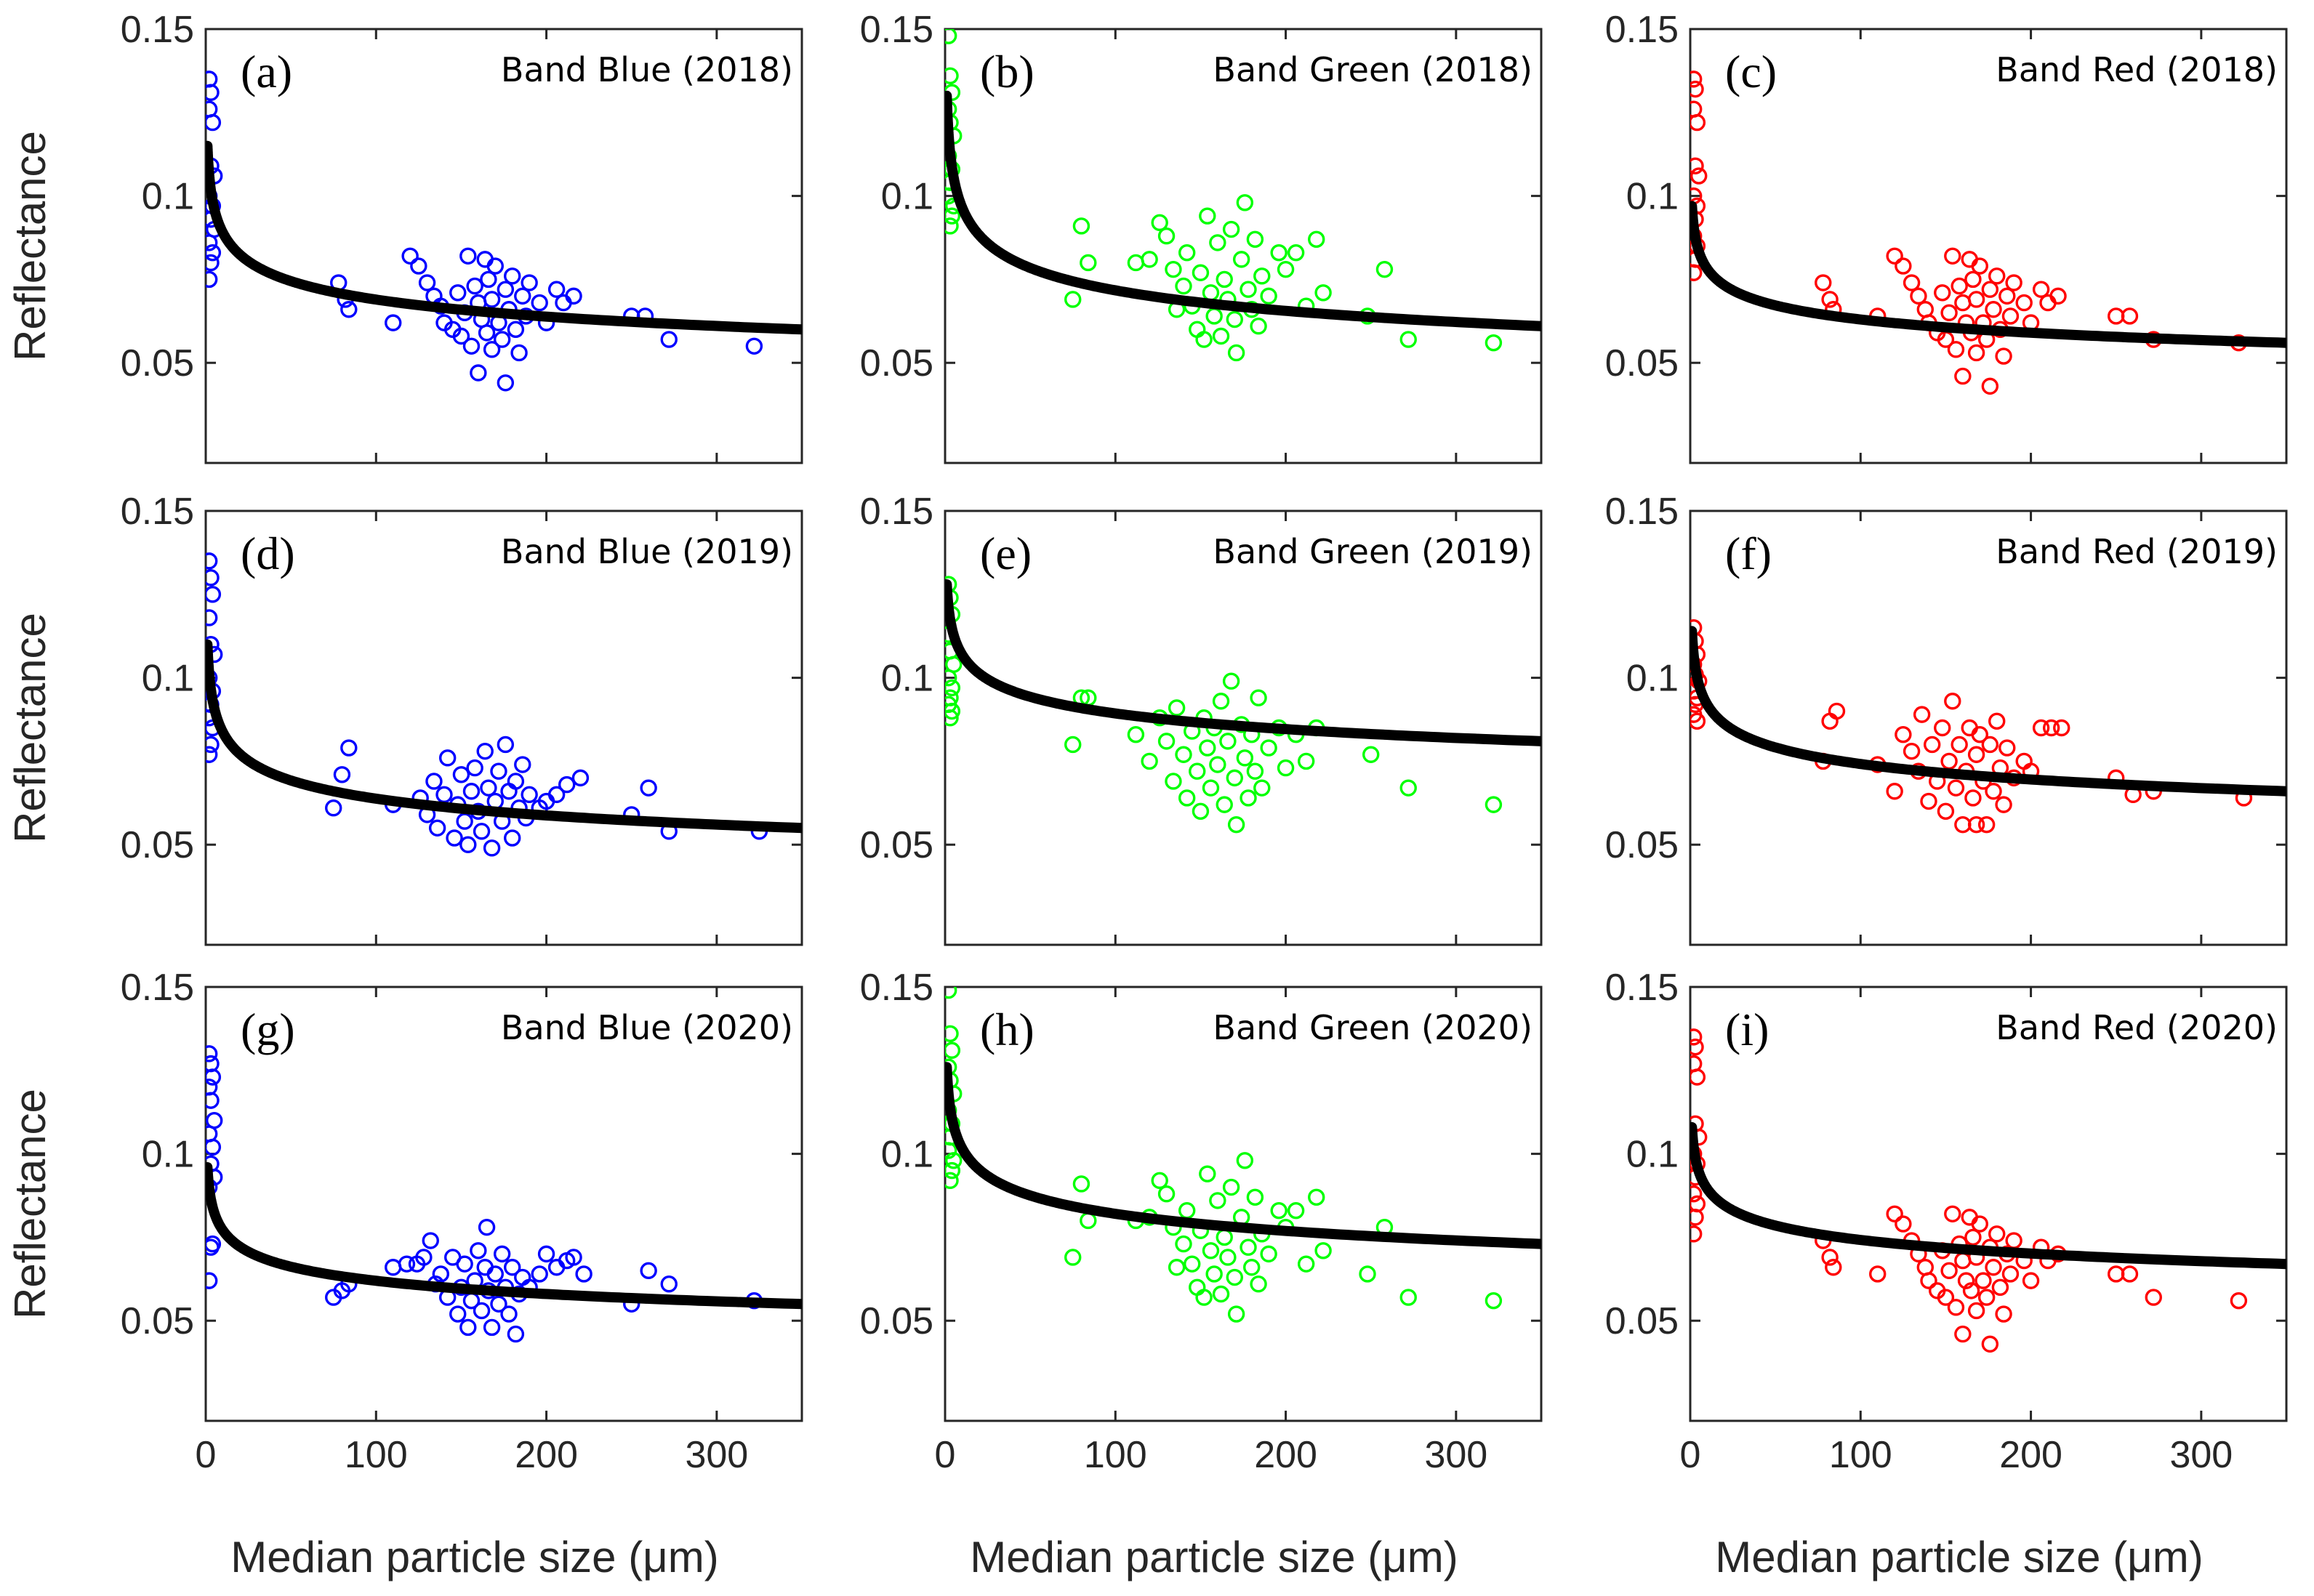  What do you see at coordinates (1372, 69) in the screenshot?
I see `panel-title: Band Green (2018)` at bounding box center [1372, 69].